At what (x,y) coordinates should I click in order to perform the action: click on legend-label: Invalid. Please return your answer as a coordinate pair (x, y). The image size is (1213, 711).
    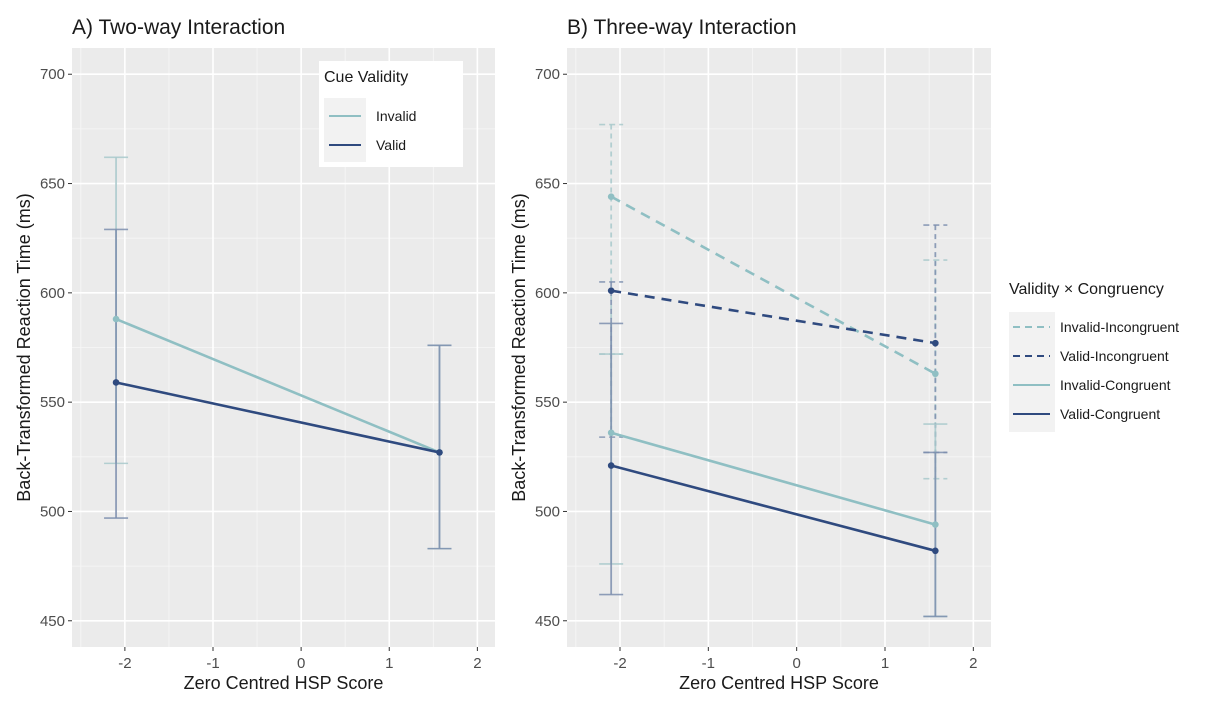
    Looking at the image, I should click on (396, 116).